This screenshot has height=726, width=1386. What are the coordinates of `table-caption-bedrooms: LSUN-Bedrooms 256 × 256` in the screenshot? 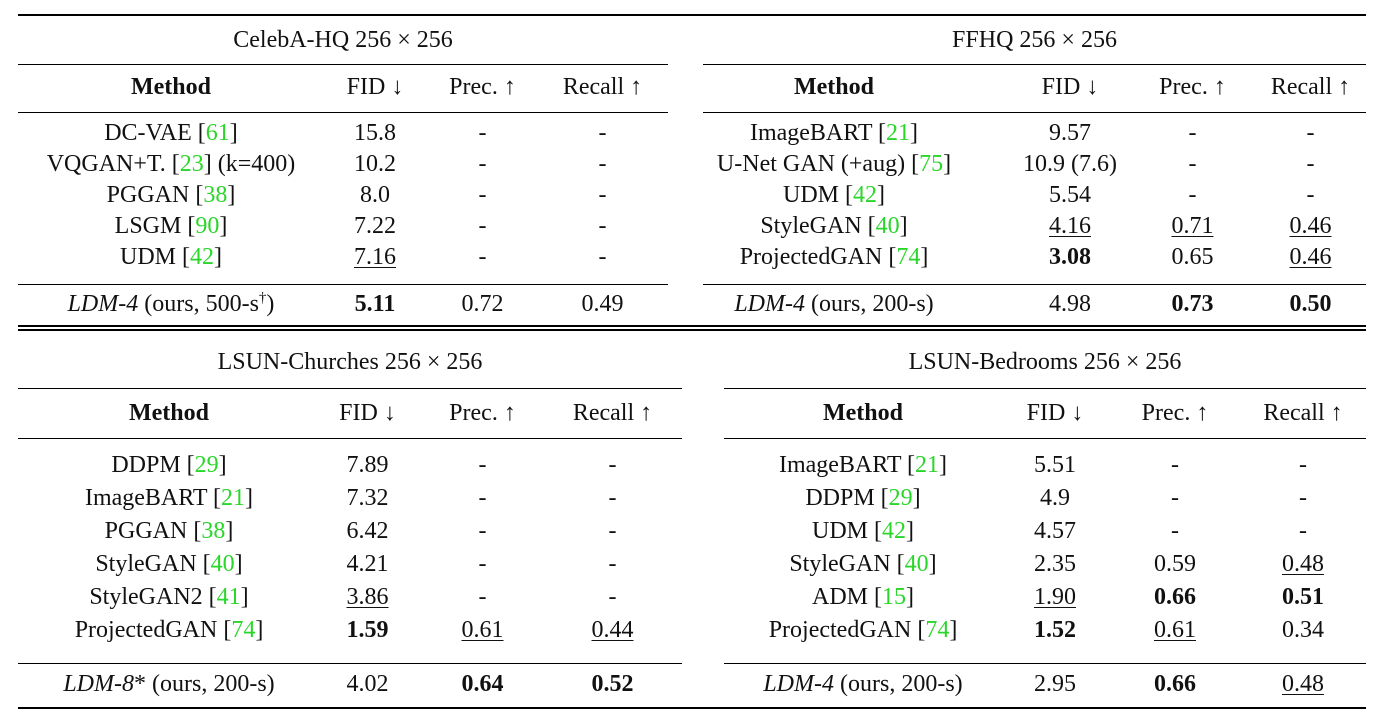 It's located at (1045, 362).